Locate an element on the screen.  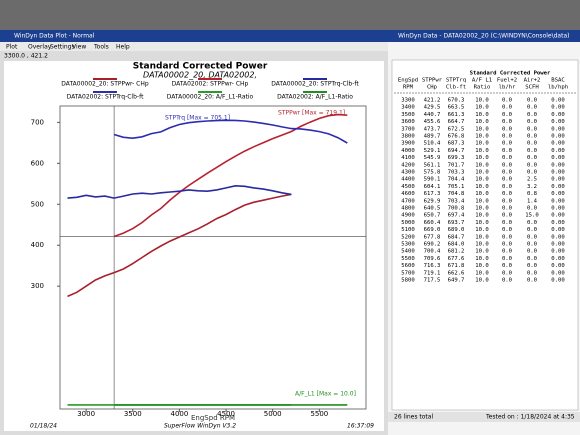
table-cell: 4500 is located at coordinates (407, 187).